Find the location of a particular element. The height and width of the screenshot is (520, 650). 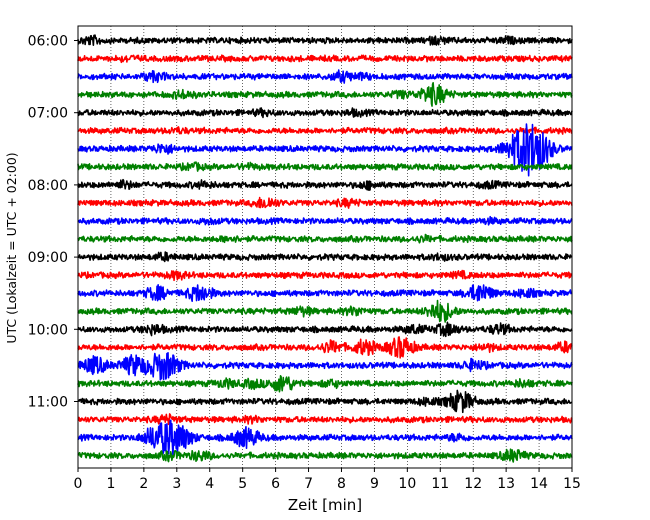

x-axis: 0 1 2 3 4 5 6 7 8 9 10 11 12 13 14 15 is located at coordinates (327, 480).